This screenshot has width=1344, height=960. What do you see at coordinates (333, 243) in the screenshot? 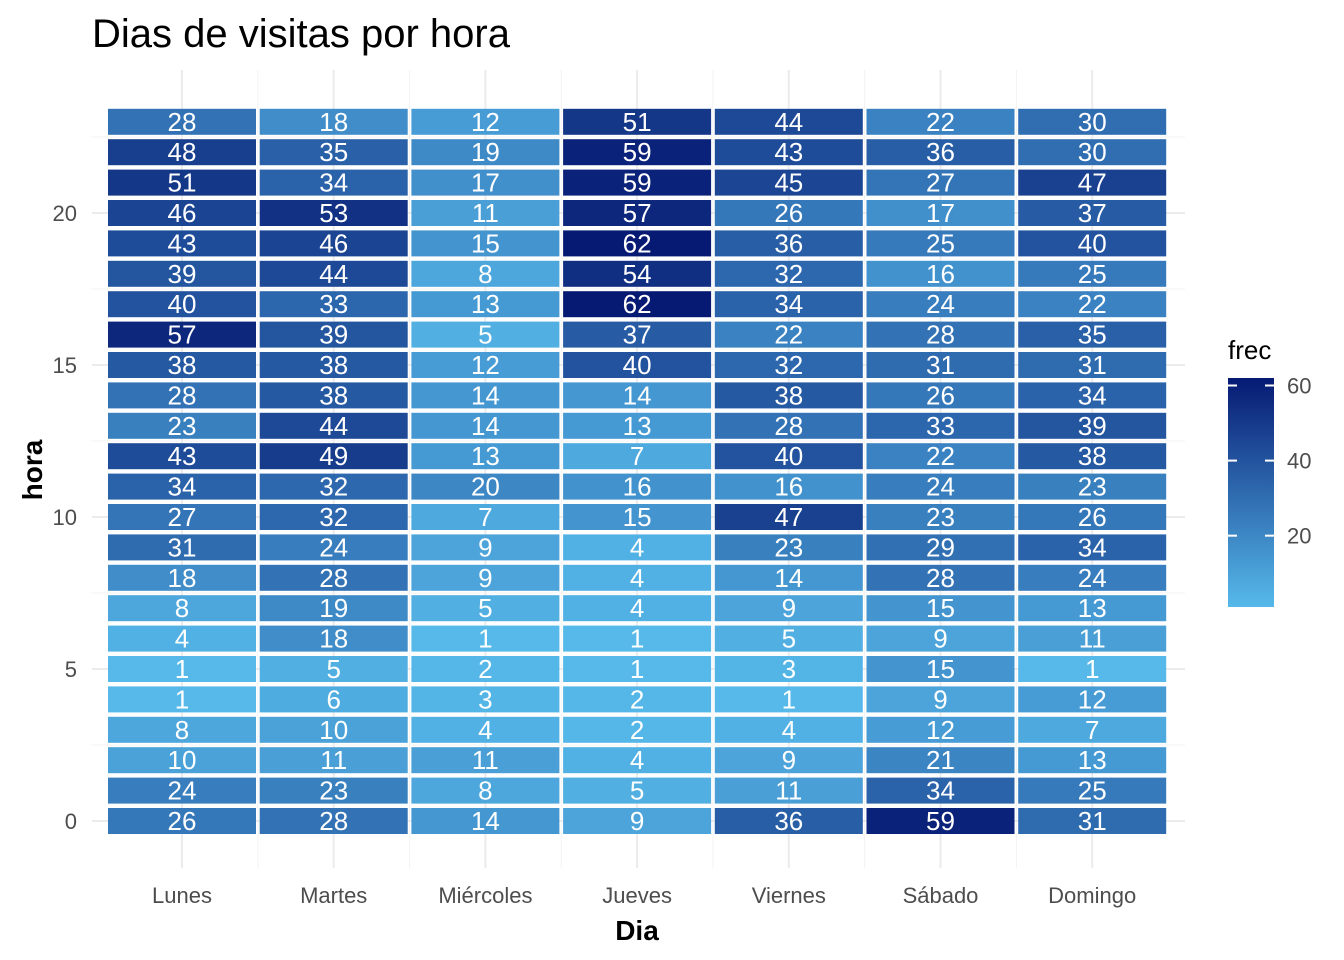
I see `cell-value-label: 46` at bounding box center [333, 243].